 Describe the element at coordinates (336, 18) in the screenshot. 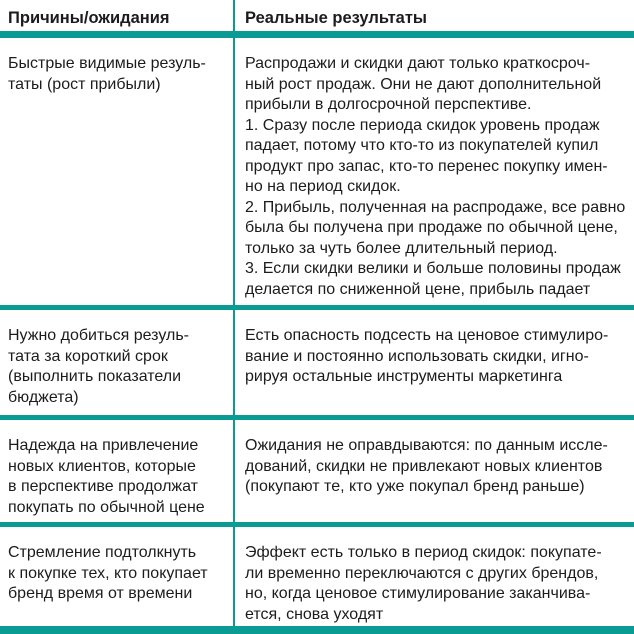

I see `column-header-results: Реальные результаты` at that location.